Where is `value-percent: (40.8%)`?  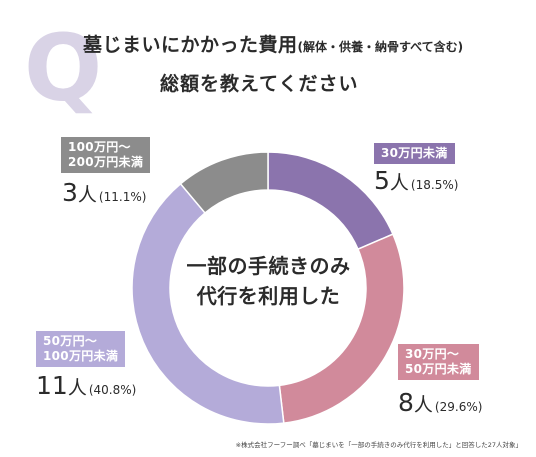 value-percent: (40.8%) is located at coordinates (112, 390).